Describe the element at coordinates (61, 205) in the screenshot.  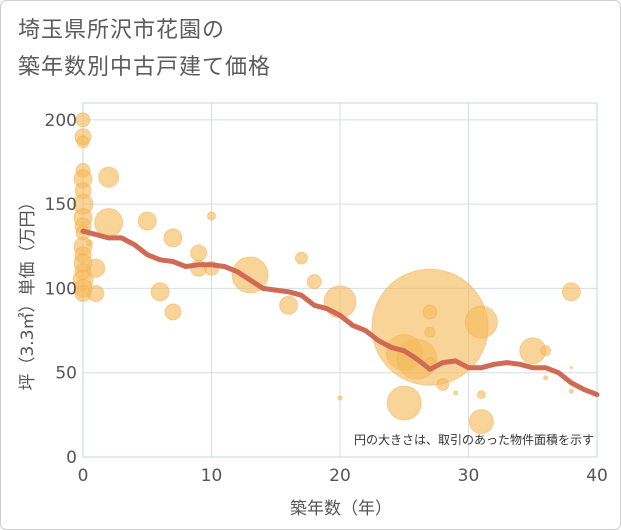
I see `y-tick-label: 150` at that location.